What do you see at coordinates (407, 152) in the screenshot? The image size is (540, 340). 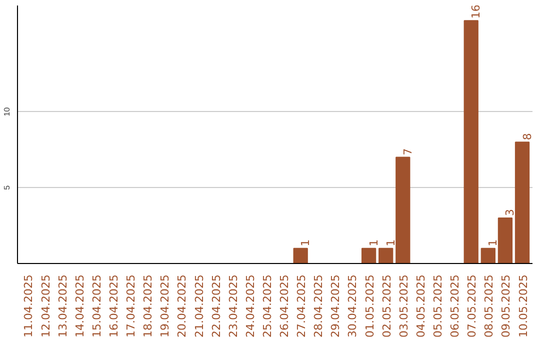 I see `data-label: 7` at bounding box center [407, 152].